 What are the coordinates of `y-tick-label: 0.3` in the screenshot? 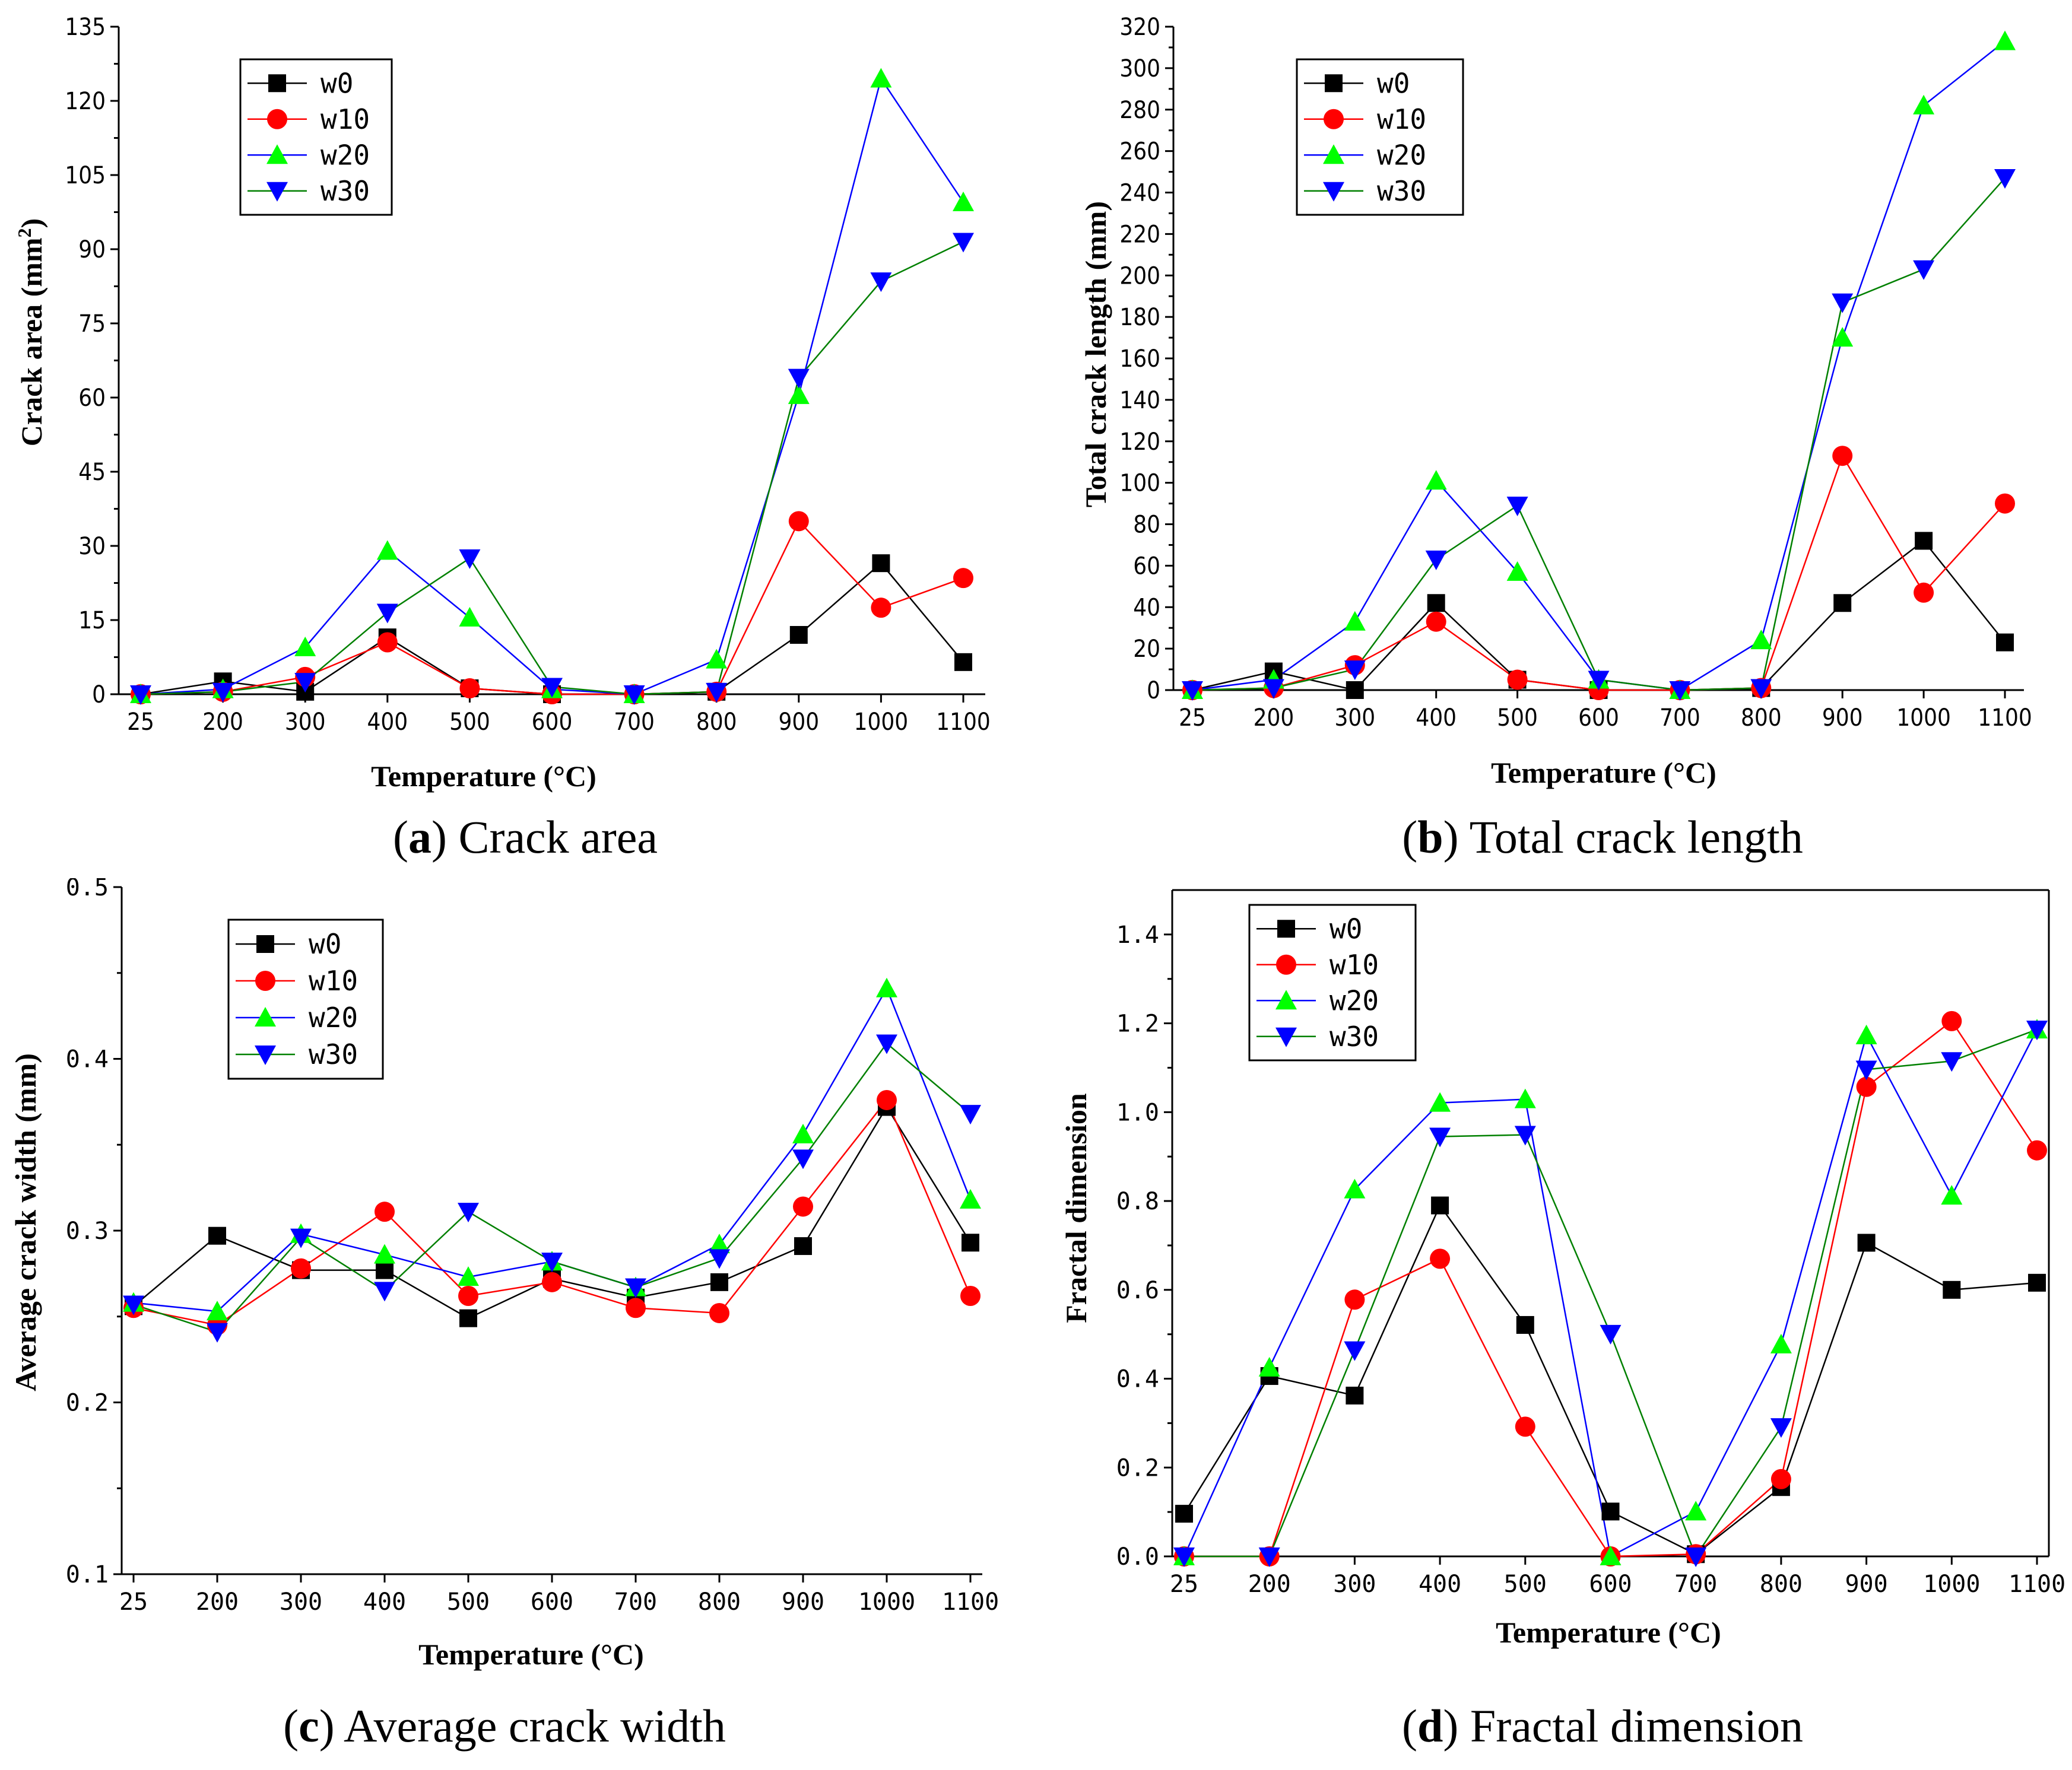 It's located at (87, 1231).